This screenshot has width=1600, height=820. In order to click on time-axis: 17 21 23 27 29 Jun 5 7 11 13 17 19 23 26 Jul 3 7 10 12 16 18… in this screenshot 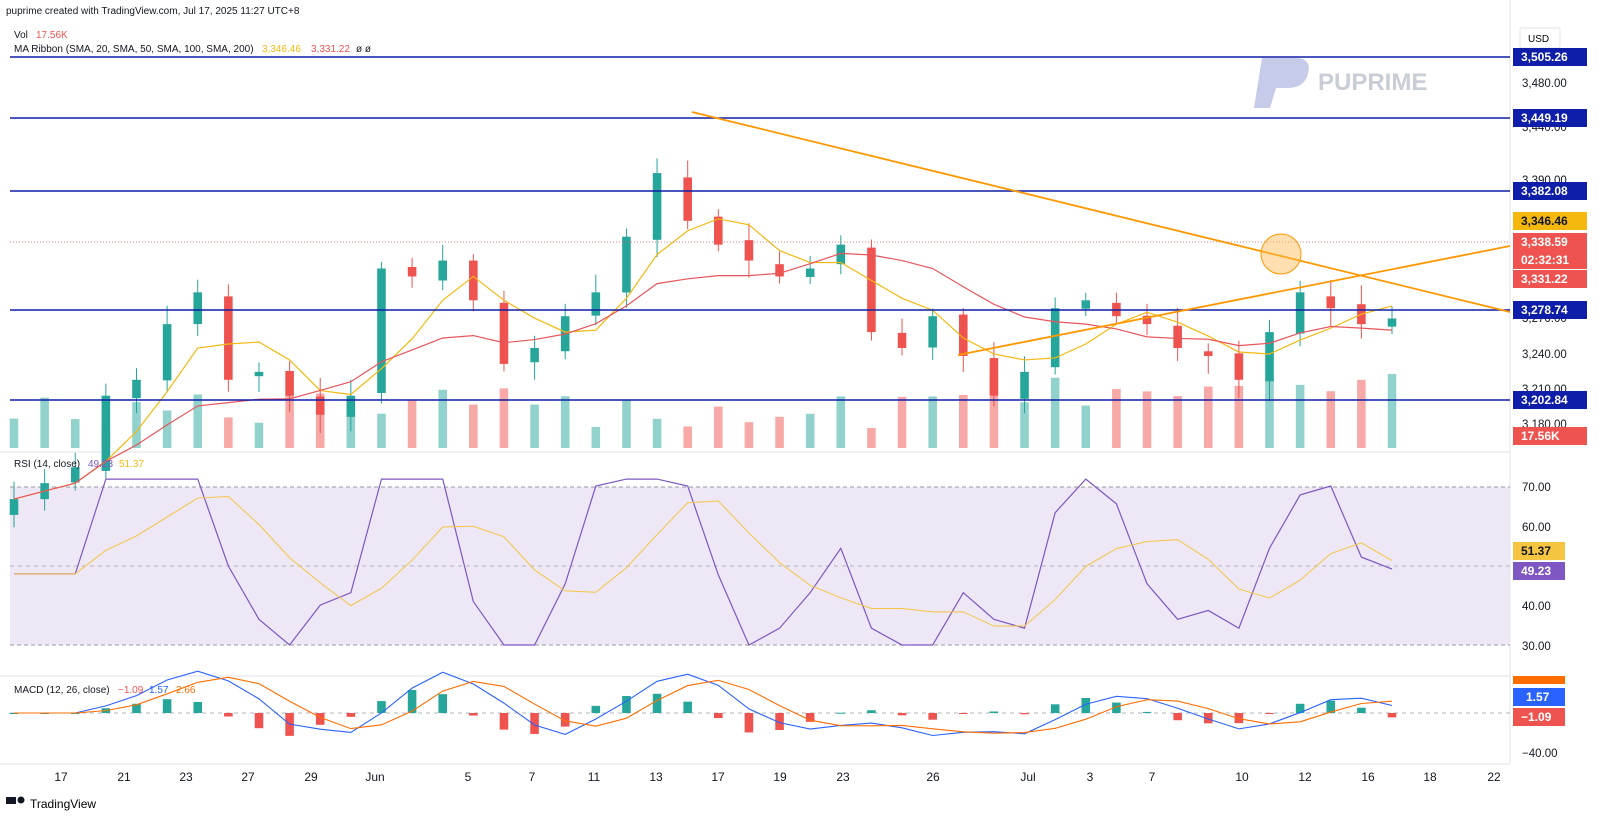, I will do `click(777, 777)`.